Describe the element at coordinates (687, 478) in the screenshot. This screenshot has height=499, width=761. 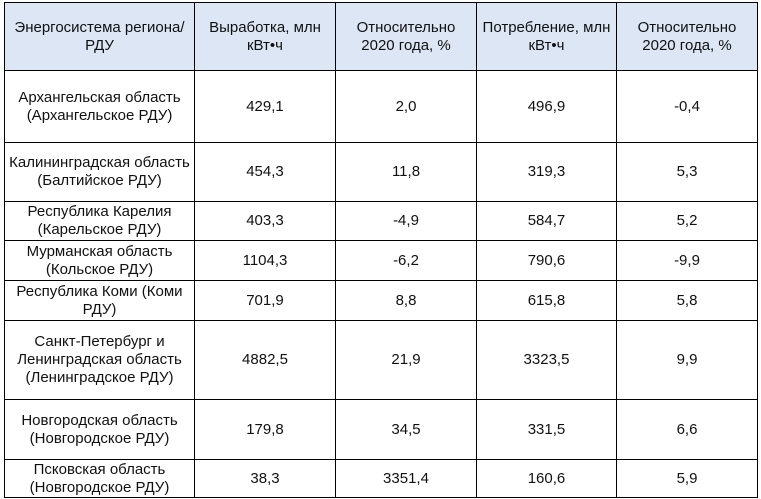
I see `consumption-change-cell: 5,9` at that location.